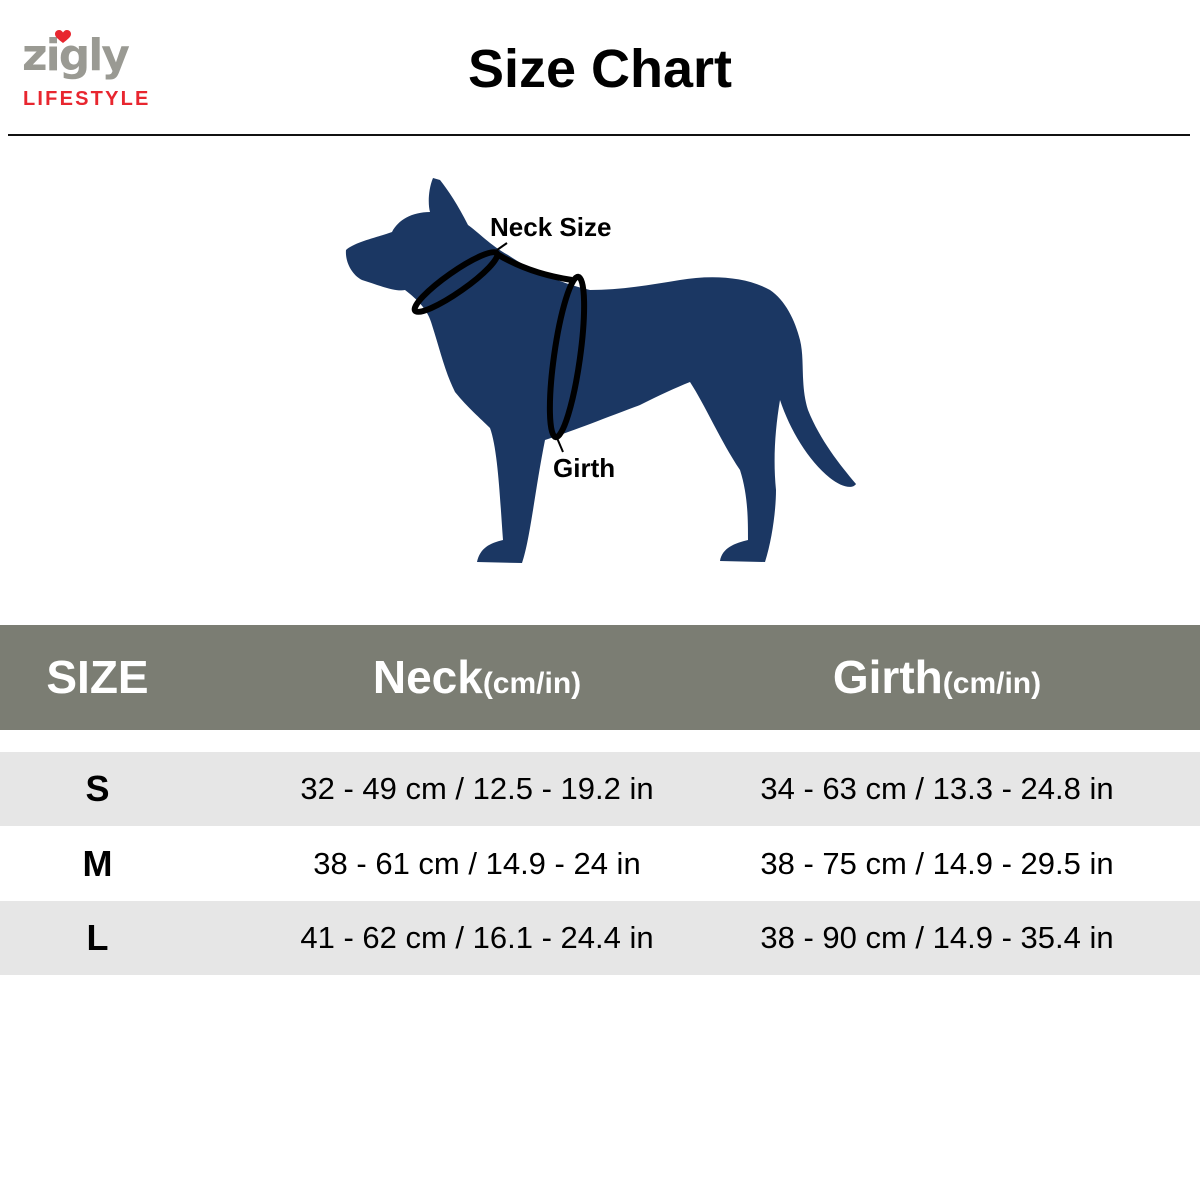 This screenshot has height=1200, width=1200. I want to click on page-title: Size Chart, so click(600, 69).